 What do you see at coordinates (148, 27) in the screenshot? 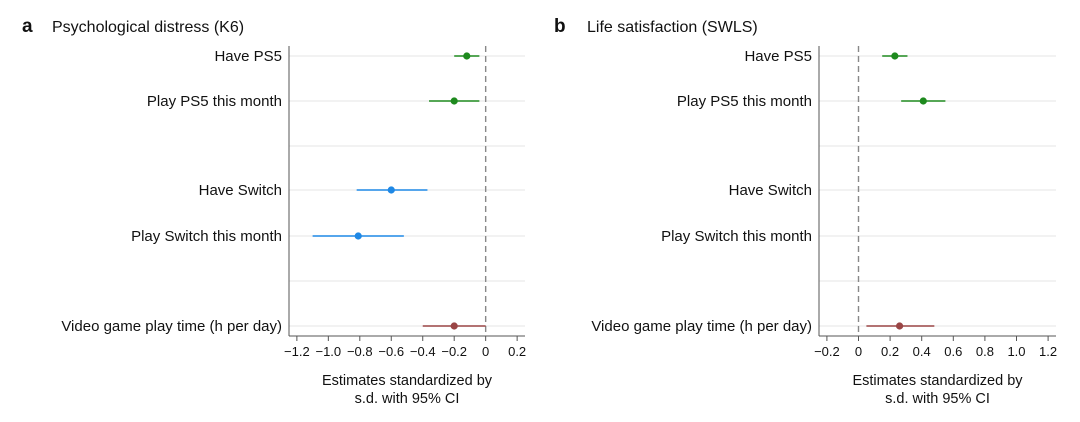
I see `panel-a-title: Psychological distress (K6)` at bounding box center [148, 27].